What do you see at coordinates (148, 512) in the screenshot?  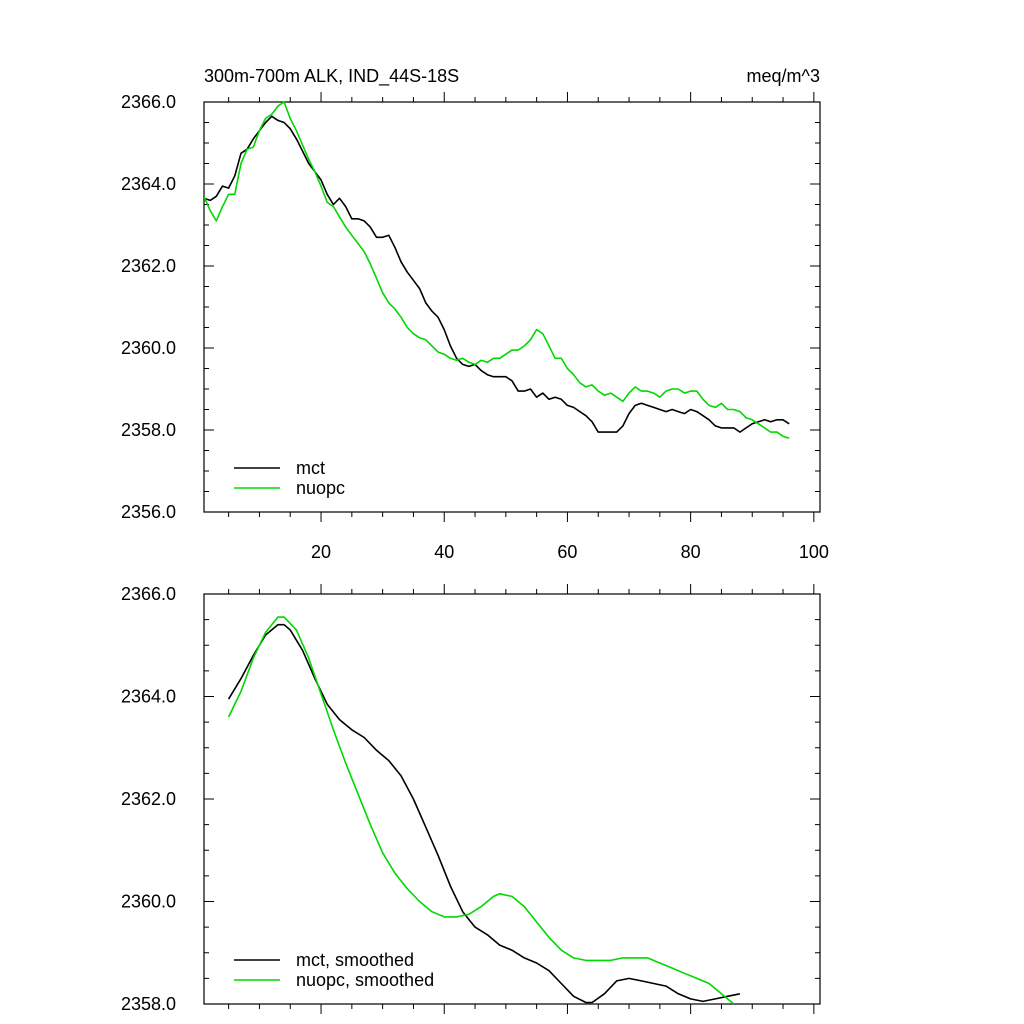 I see `y-tick-label: 2356.0` at bounding box center [148, 512].